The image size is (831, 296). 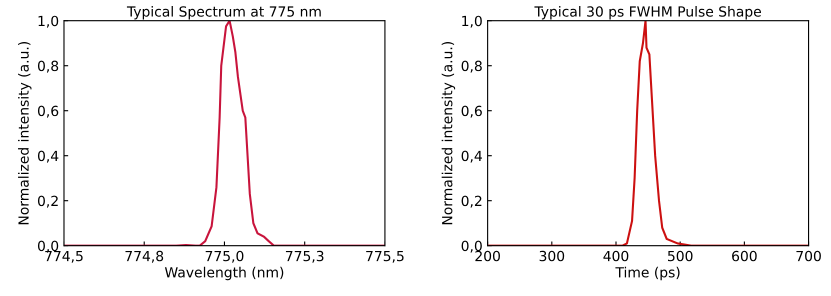 I want to click on x-tick-label: 300, so click(x=552, y=256).